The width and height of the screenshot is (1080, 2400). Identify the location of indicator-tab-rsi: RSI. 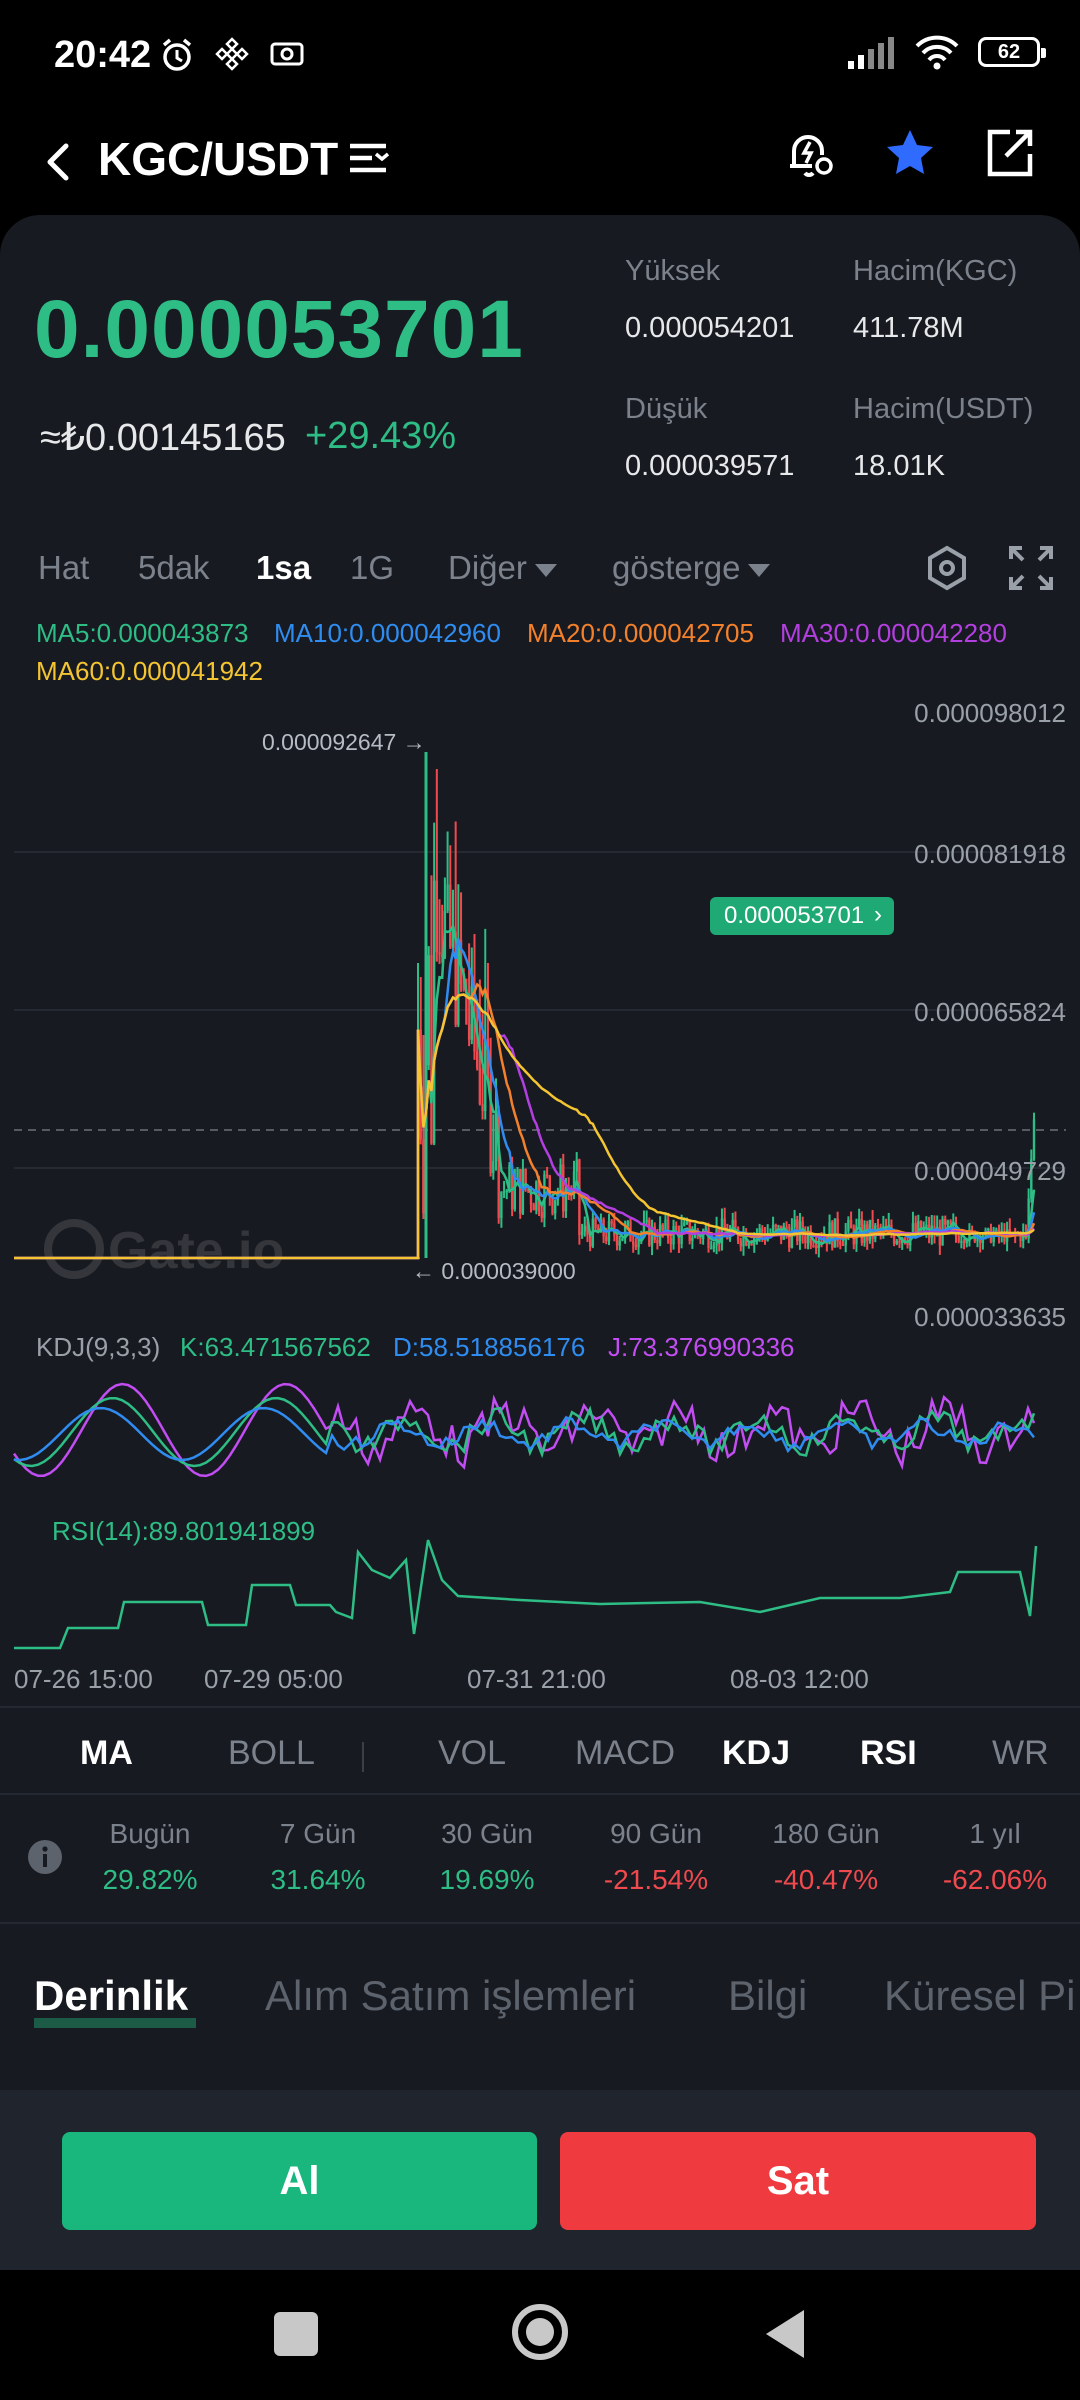
(888, 1753).